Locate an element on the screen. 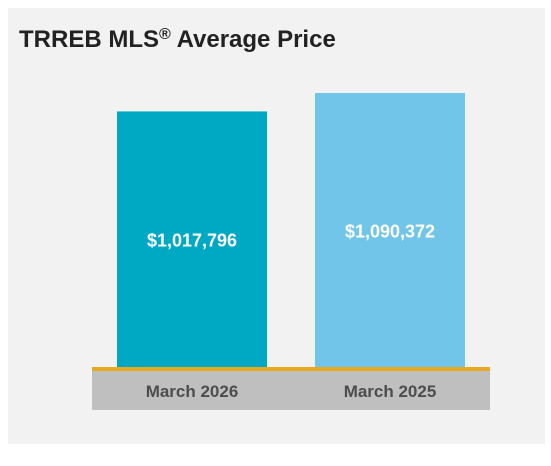 The width and height of the screenshot is (551, 466). chart-title-registered-mark: ® is located at coordinates (165, 34).